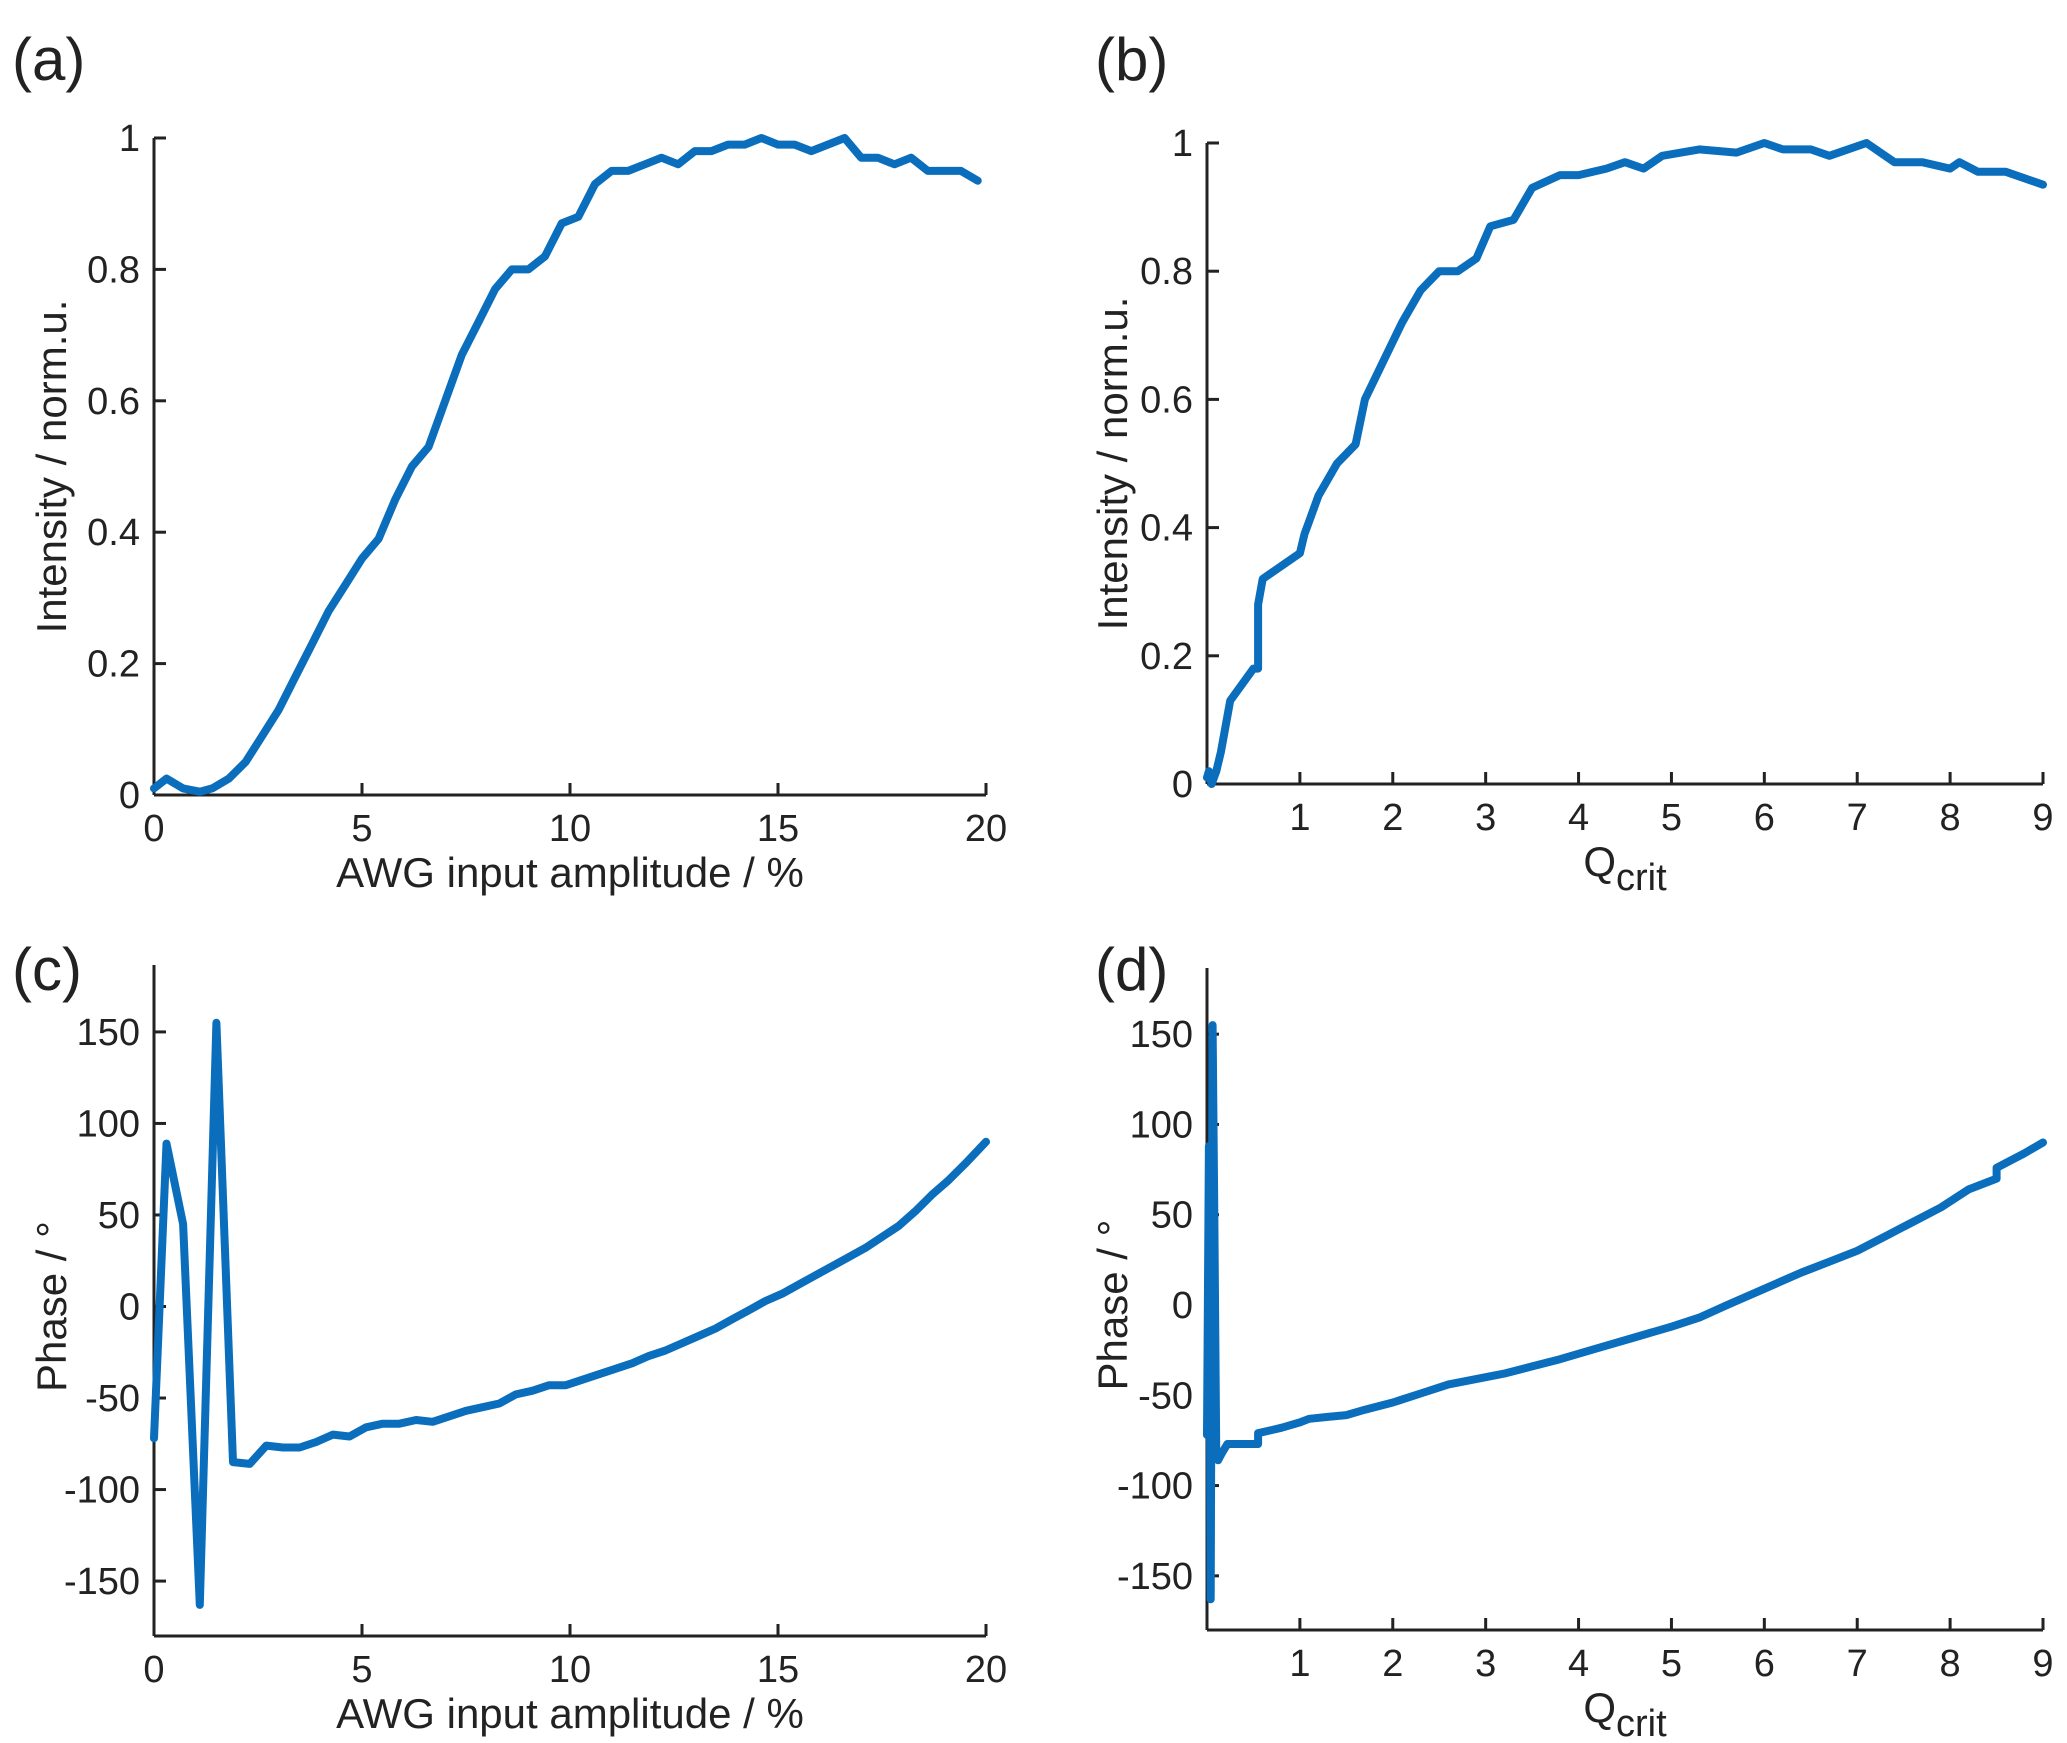 This screenshot has height=1743, width=2067. Describe the element at coordinates (1131, 59) in the screenshot. I see `panel-label: (b)` at that location.